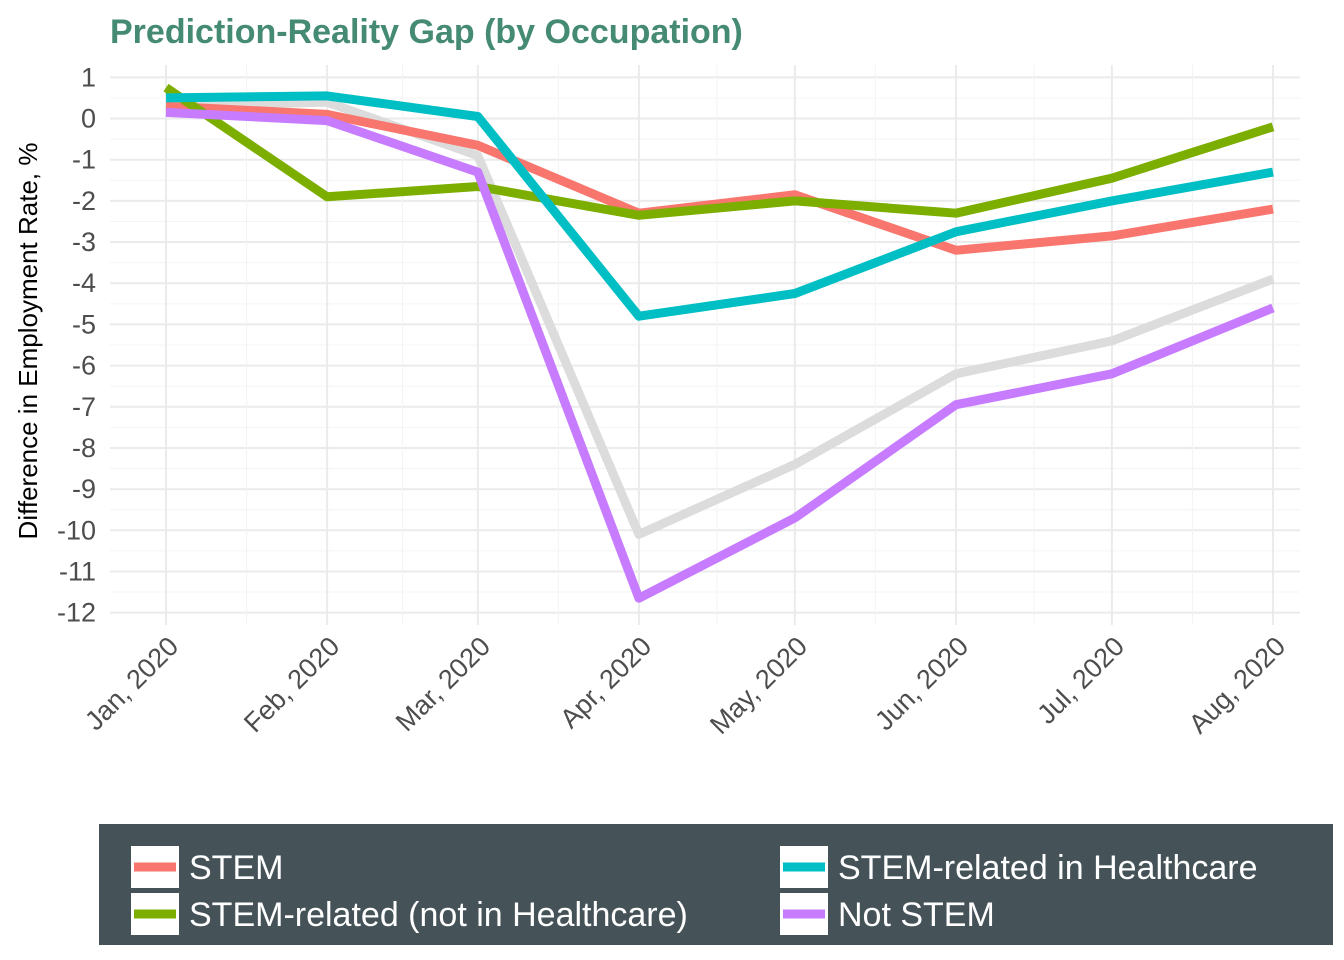  Describe the element at coordinates (426, 32) in the screenshot. I see `chart-title: Prediction-Reality Gap (by Occupation)` at that location.